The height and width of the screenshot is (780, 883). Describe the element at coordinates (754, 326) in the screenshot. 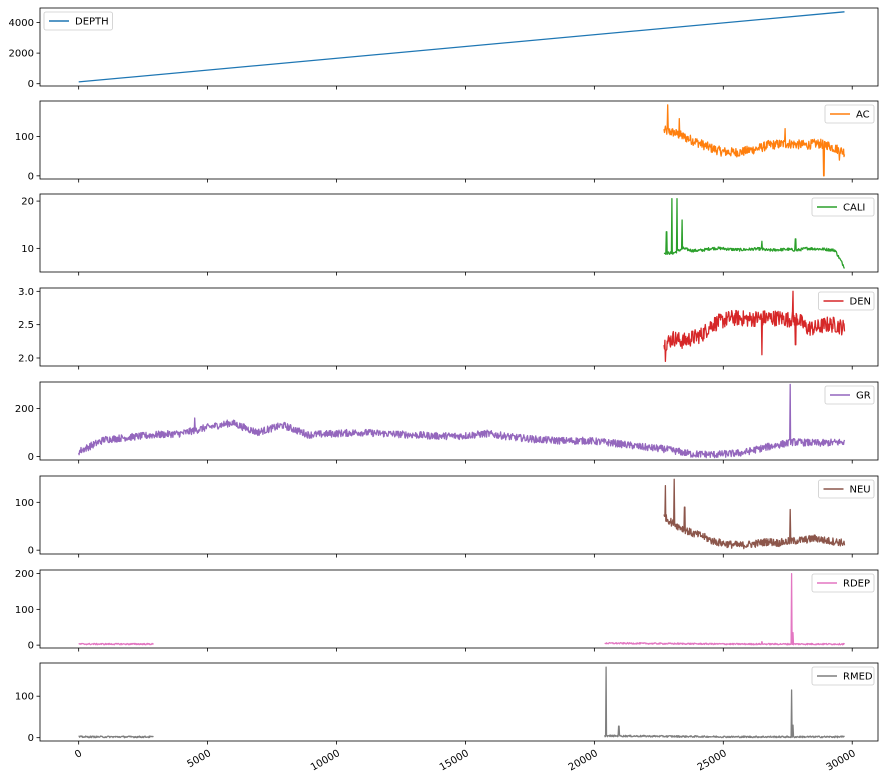

I see `series-line-den` at that location.